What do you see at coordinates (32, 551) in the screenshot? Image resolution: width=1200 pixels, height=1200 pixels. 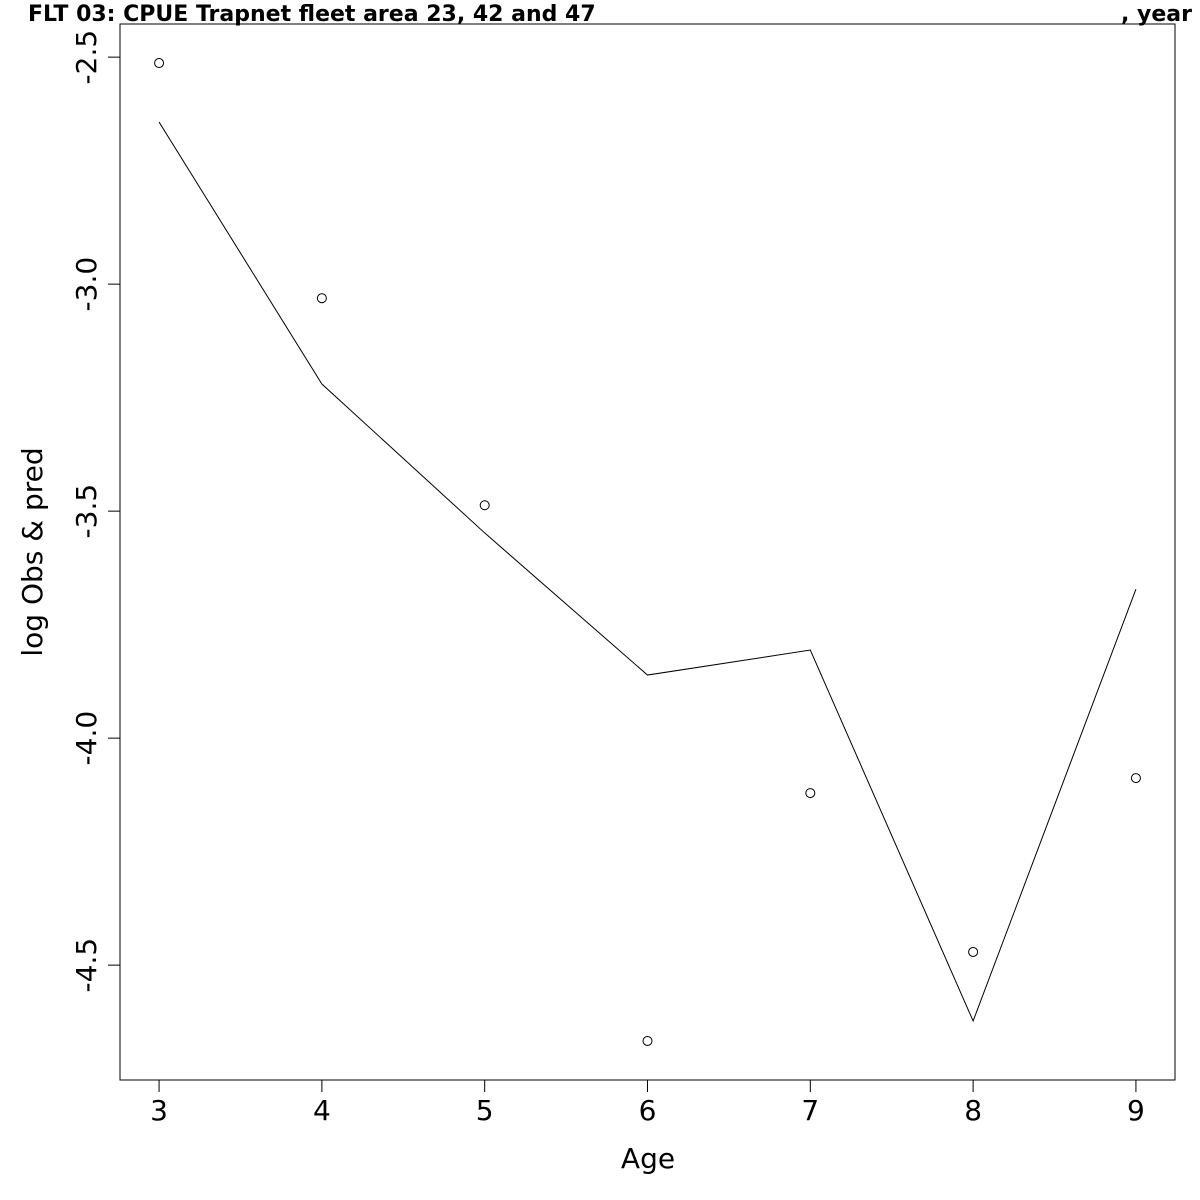 I see `y-axis-title: log Obs & pred` at bounding box center [32, 551].